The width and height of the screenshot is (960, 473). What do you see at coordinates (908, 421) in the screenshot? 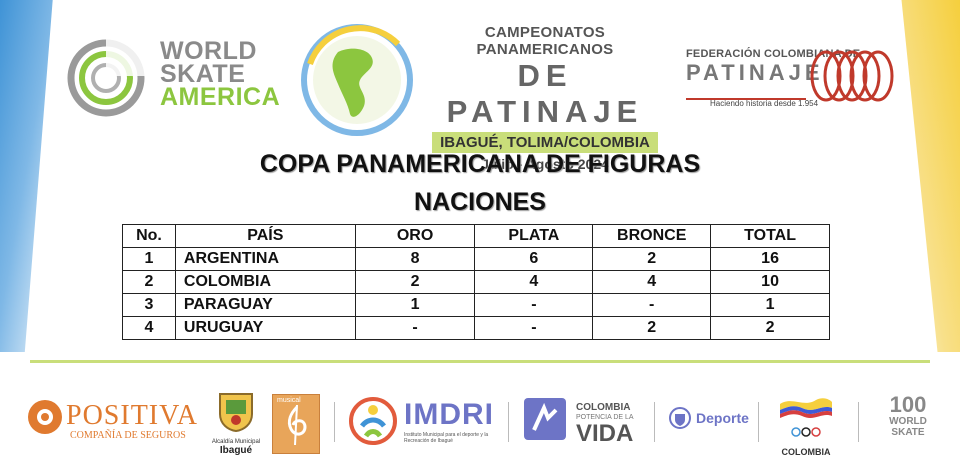
I see `ws100-line2: WORLD` at bounding box center [908, 421].